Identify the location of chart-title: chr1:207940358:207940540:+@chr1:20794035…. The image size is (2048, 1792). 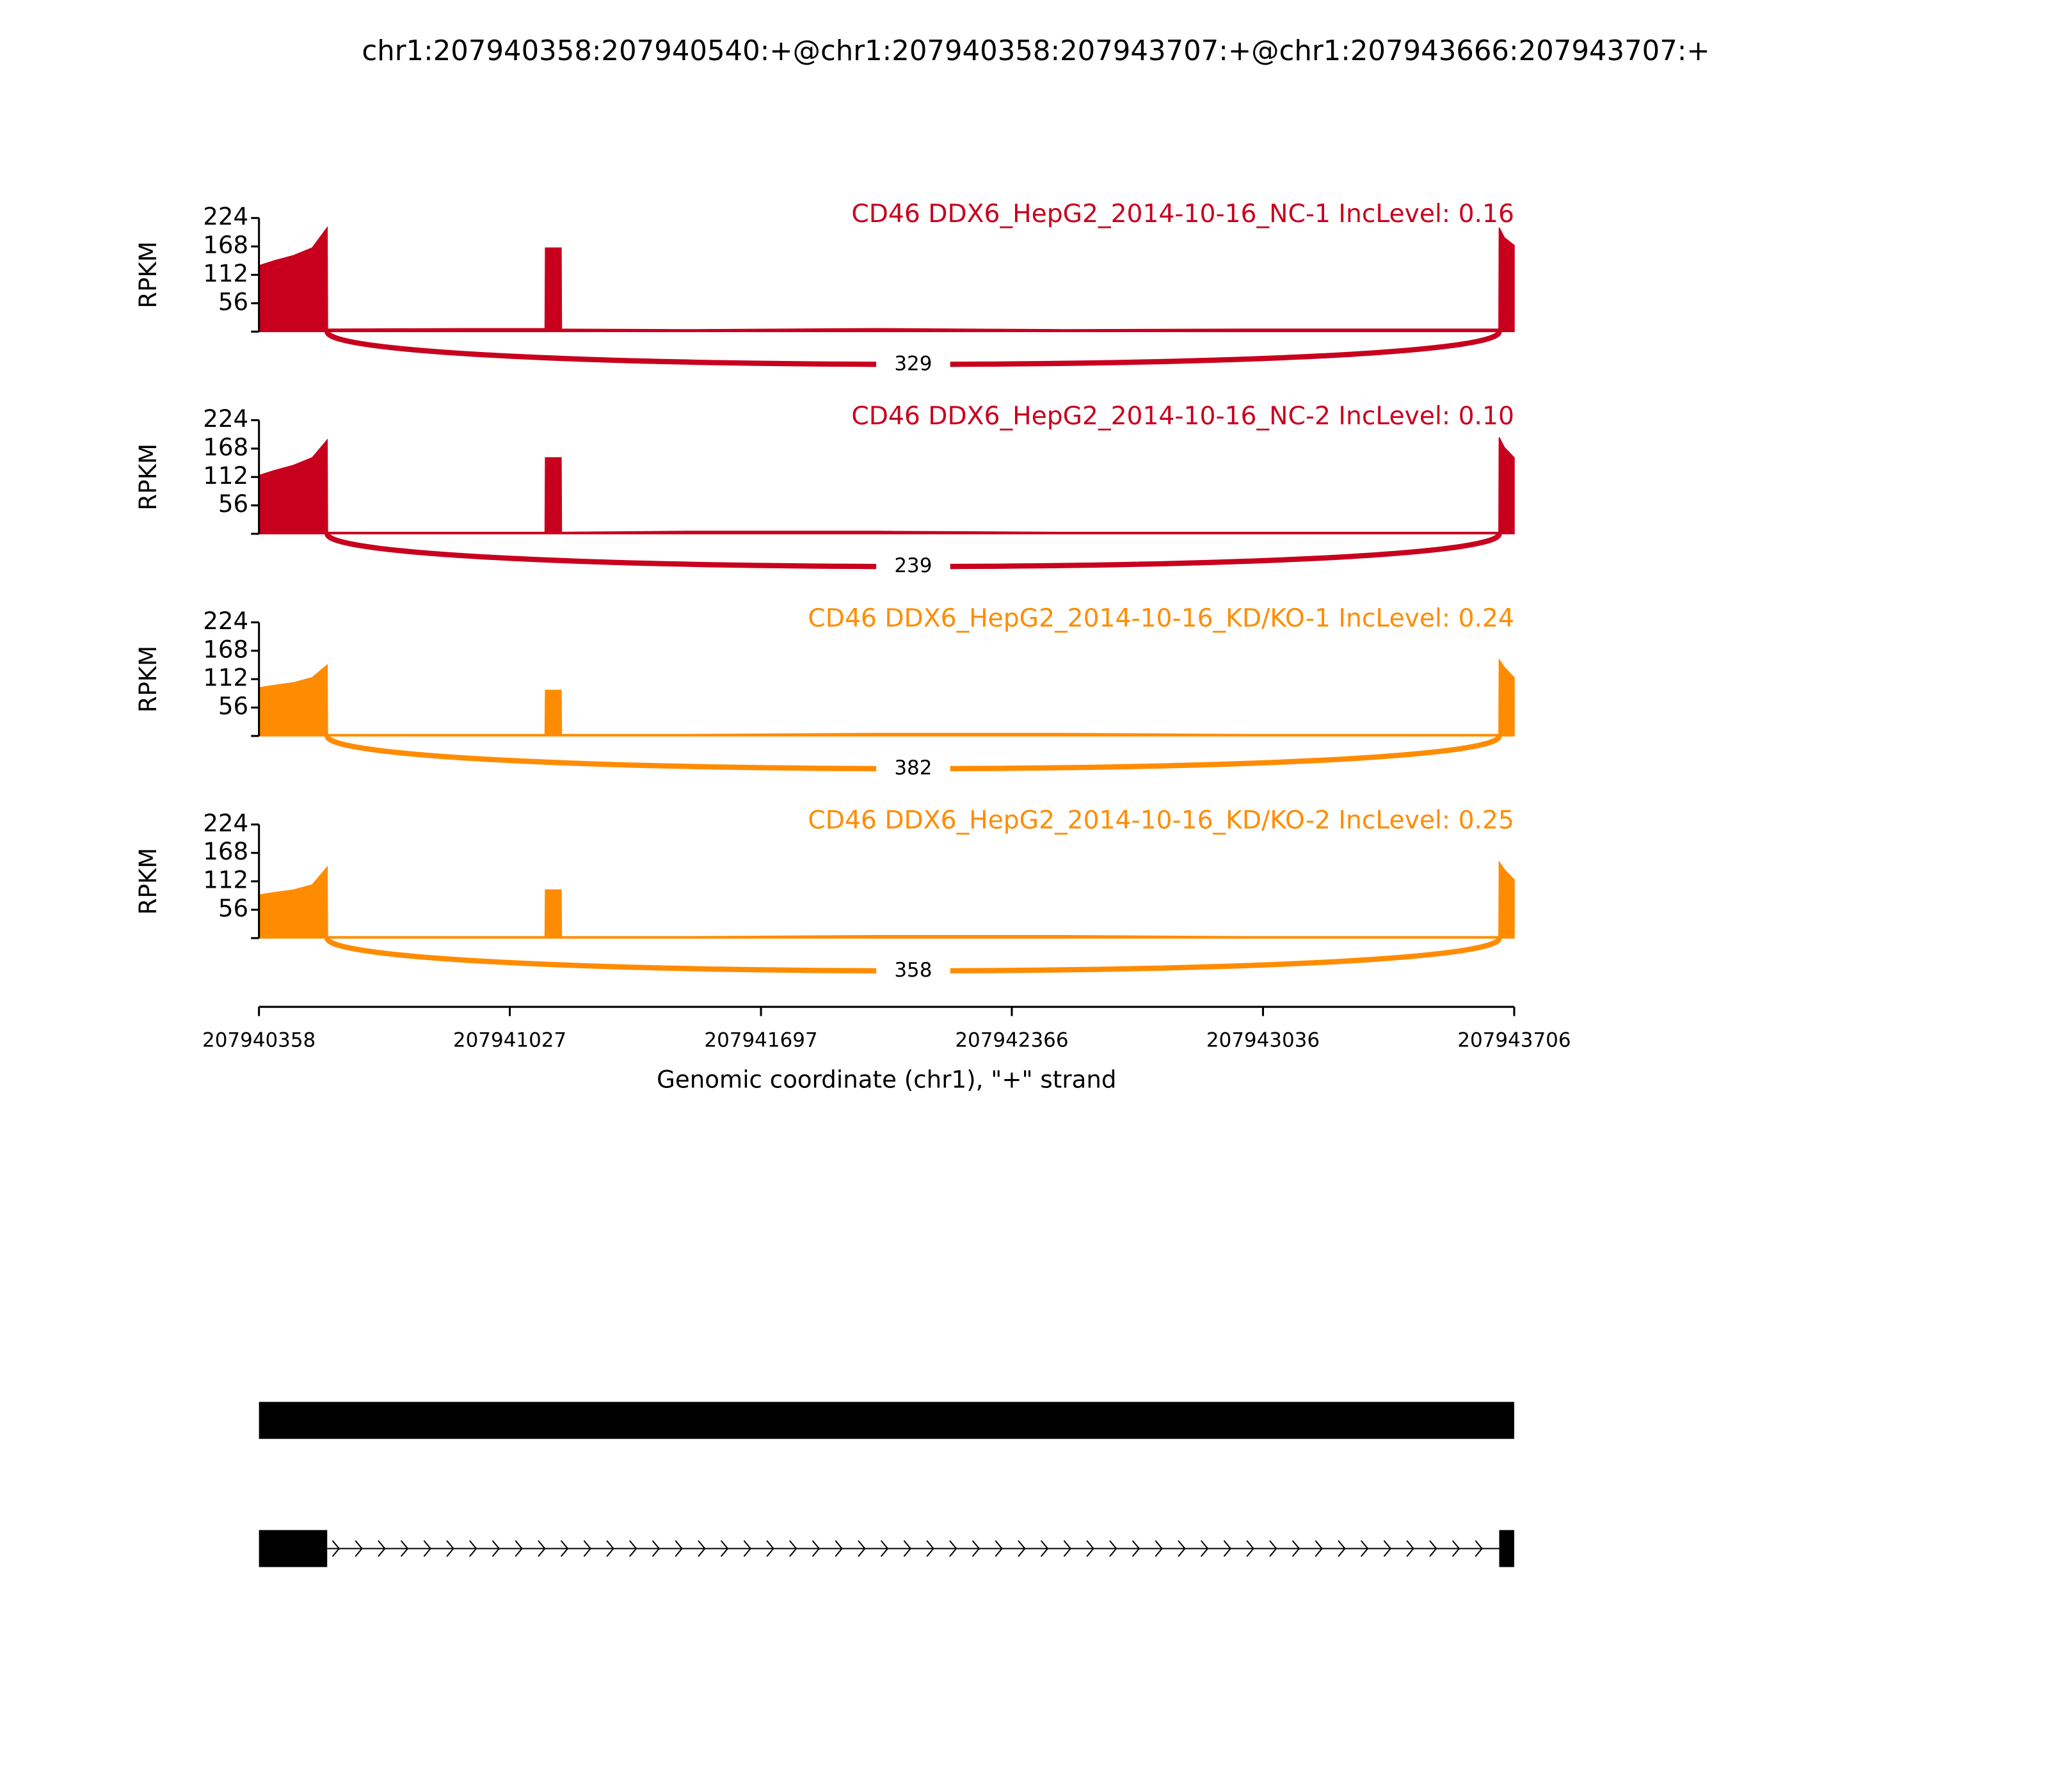
(1035, 51).